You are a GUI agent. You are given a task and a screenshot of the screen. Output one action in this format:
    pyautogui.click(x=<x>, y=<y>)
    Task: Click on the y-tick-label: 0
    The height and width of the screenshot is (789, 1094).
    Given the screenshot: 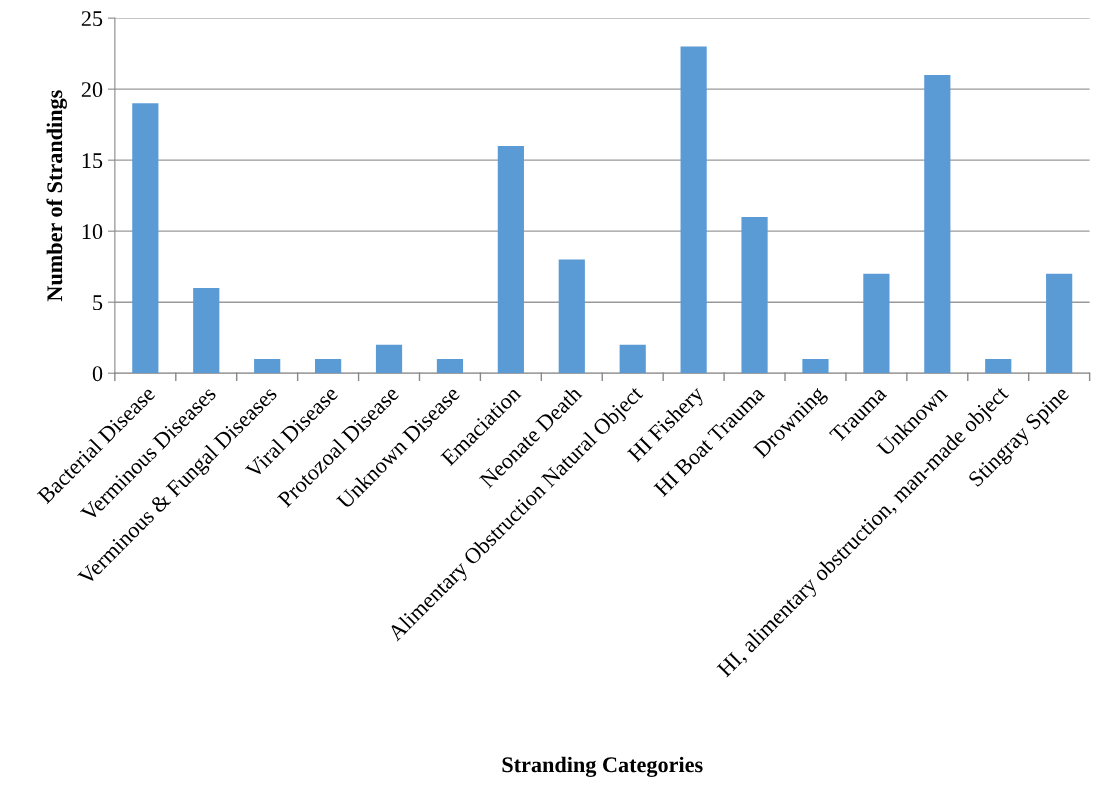 What is the action you would take?
    pyautogui.click(x=97, y=374)
    